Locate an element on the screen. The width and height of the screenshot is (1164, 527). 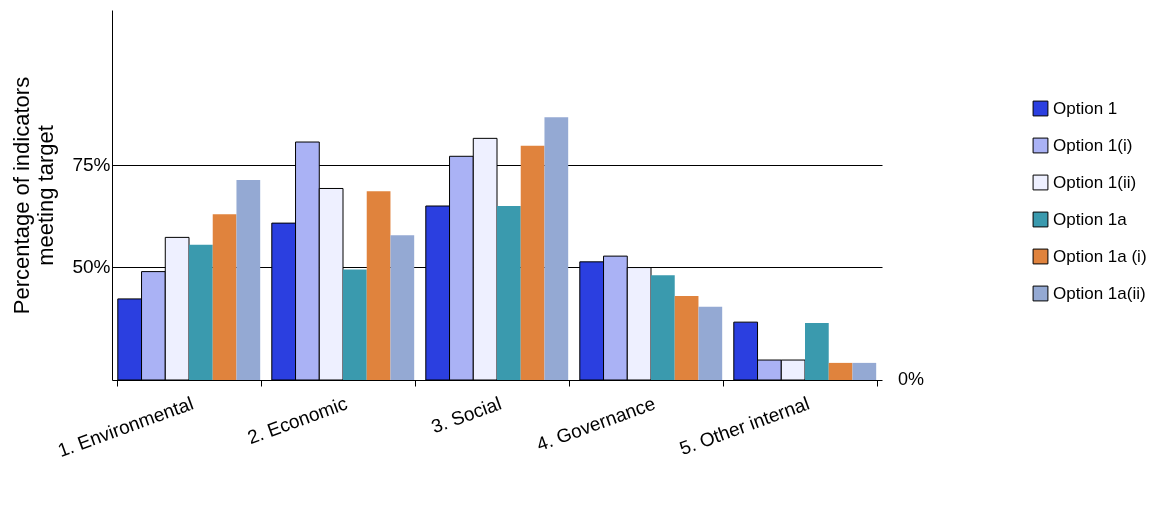
legend-label: Option 1a is located at coordinates (1090, 219).